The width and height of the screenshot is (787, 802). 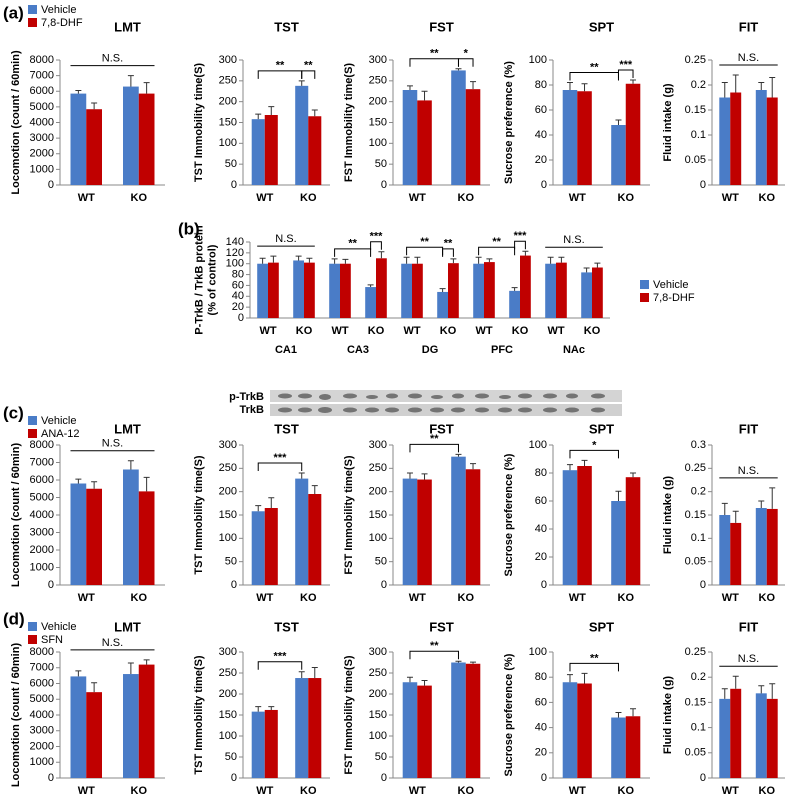 What do you see at coordinates (281, 657) in the screenshot?
I see `significance-label: ***` at bounding box center [281, 657].